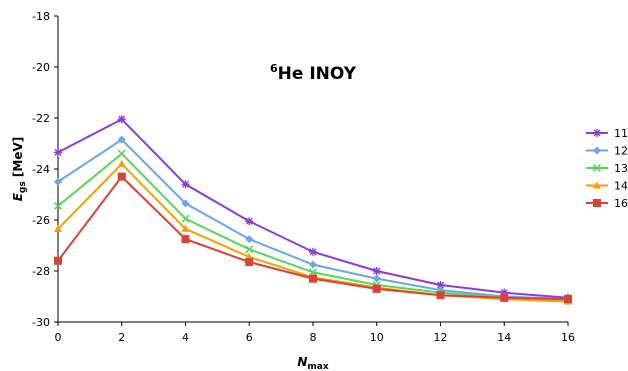 The width and height of the screenshot is (628, 371). I want to click on x-tick-label: 14, so click(504, 337).